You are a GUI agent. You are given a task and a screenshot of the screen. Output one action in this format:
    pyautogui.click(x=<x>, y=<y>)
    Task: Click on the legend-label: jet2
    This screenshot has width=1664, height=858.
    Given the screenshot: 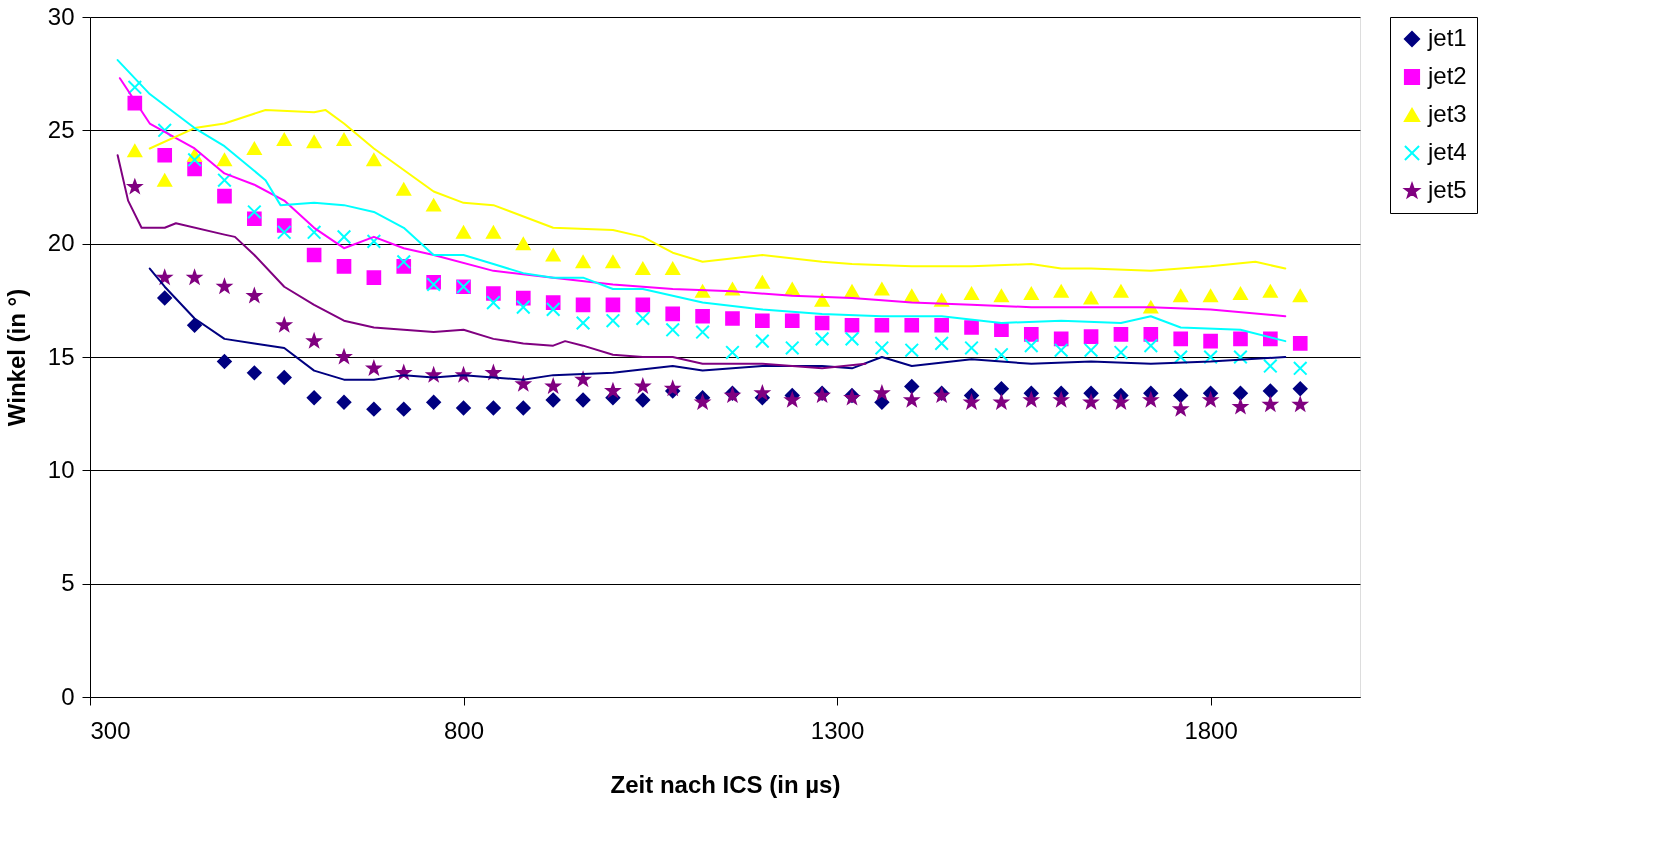 What is the action you would take?
    pyautogui.click(x=1447, y=75)
    